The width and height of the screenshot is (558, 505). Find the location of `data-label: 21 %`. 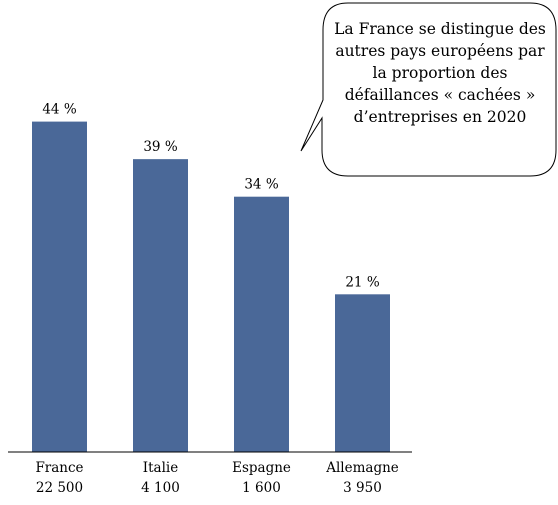

data-label: 21 % is located at coordinates (362, 282).